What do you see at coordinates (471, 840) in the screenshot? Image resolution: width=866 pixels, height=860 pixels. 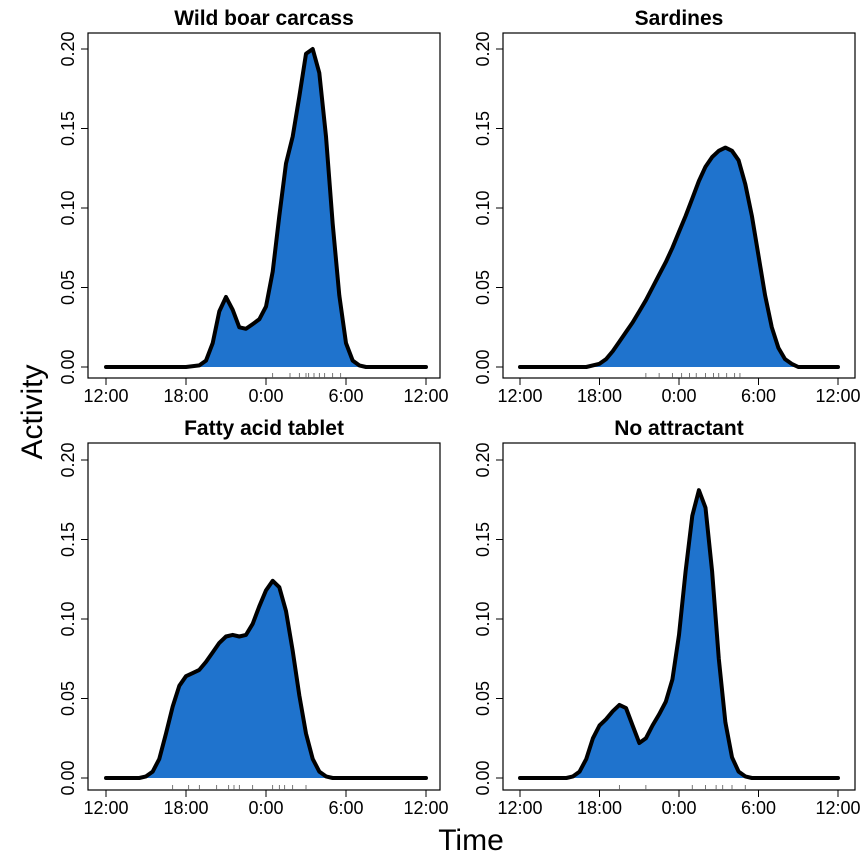 I see `x-axis-title: Time` at bounding box center [471, 840].